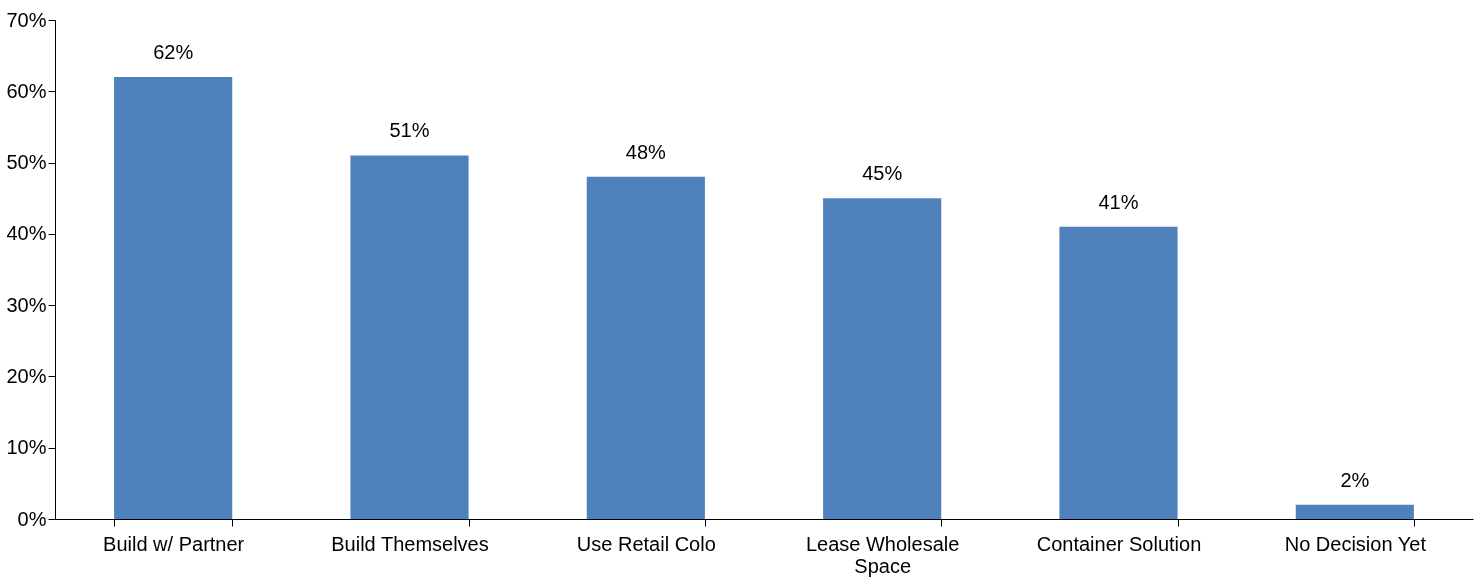  I want to click on y-tick-label: 0%, so click(32, 518).